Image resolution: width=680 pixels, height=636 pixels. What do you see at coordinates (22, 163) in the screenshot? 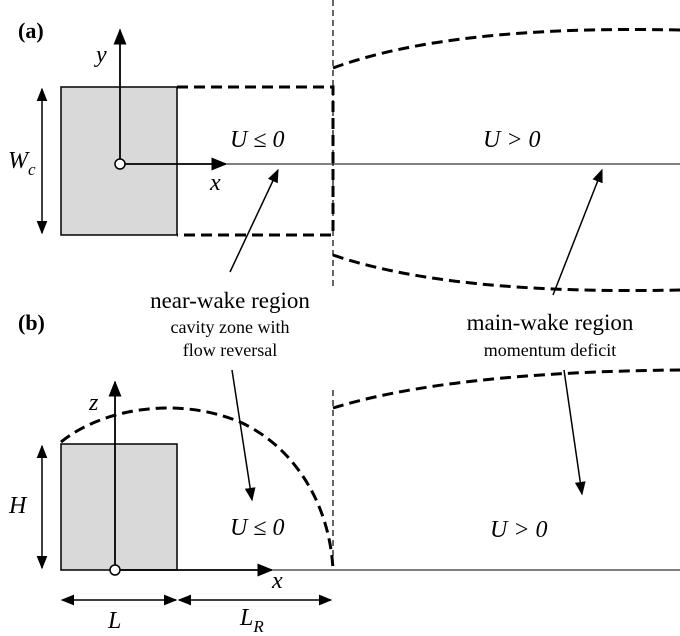
I see `width-label: Wc` at bounding box center [22, 163].